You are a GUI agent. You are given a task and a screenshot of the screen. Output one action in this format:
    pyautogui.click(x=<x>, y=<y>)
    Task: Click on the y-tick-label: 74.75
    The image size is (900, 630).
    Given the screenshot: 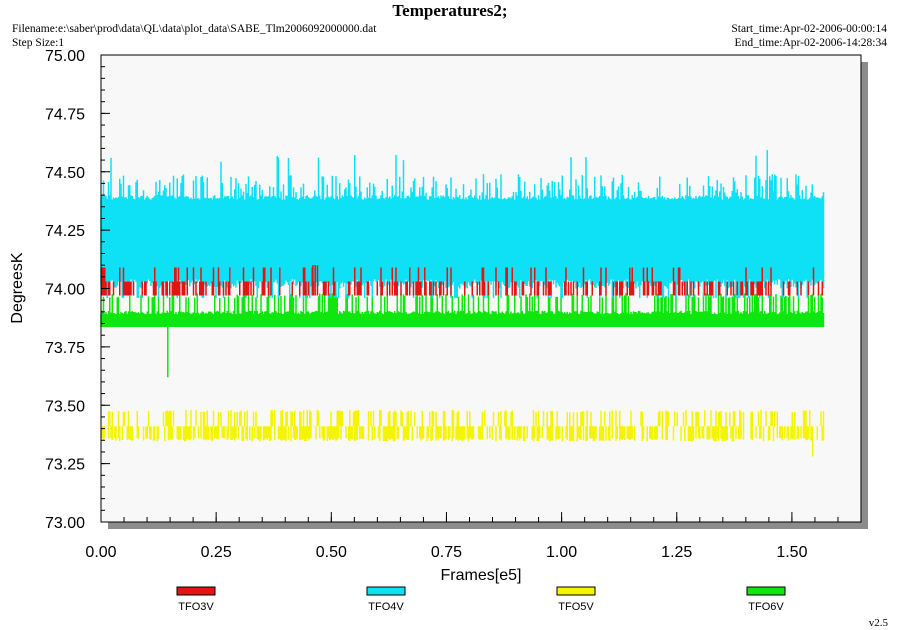 What is the action you would take?
    pyautogui.click(x=65, y=114)
    